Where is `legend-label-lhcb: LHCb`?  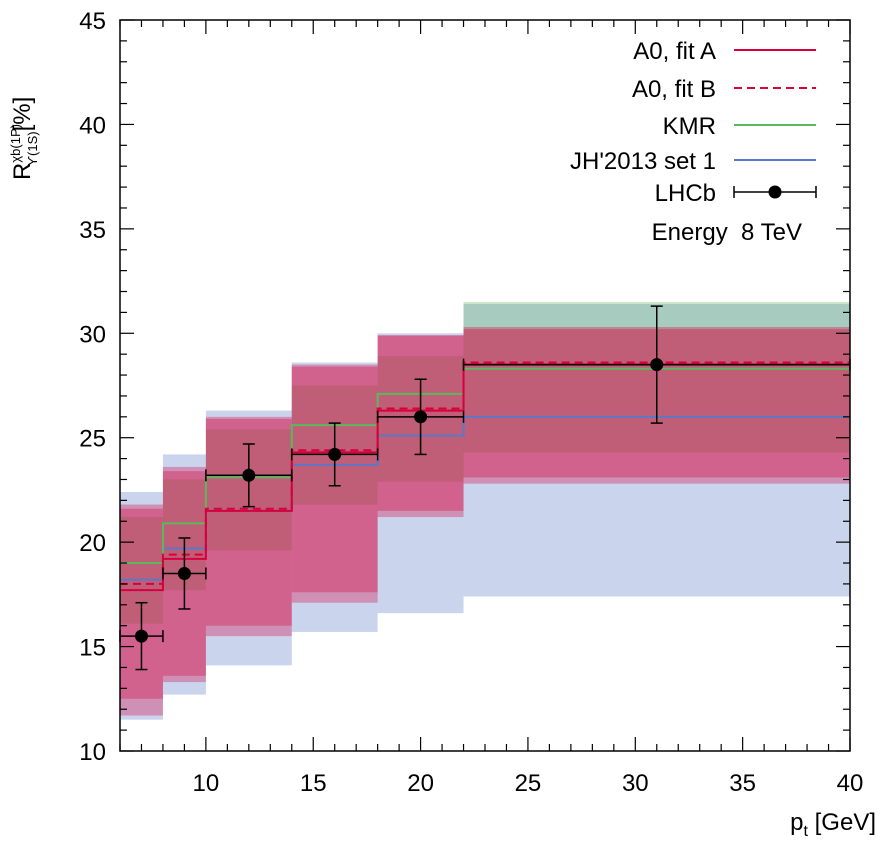 legend-label-lhcb: LHCb is located at coordinates (685, 193).